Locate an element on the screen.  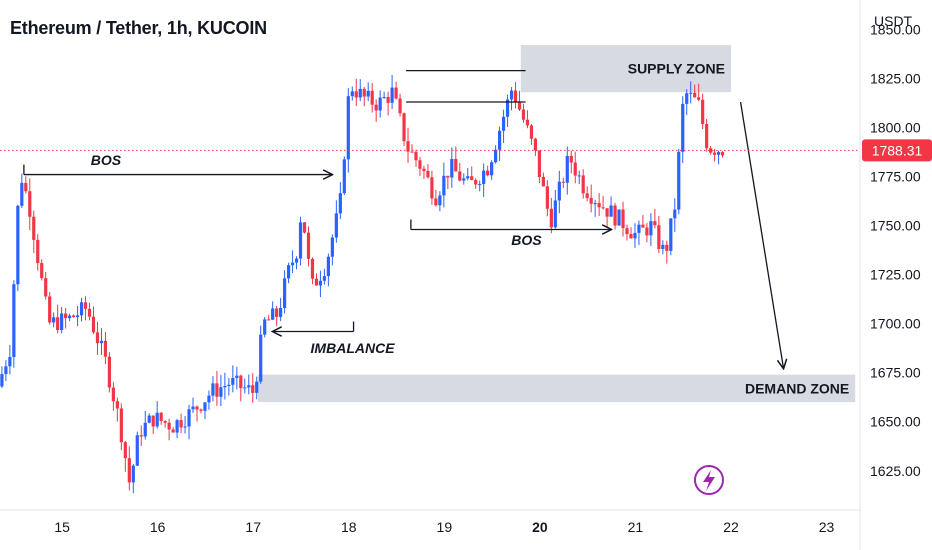
current-price-label: 1788.31 is located at coordinates (897, 150).